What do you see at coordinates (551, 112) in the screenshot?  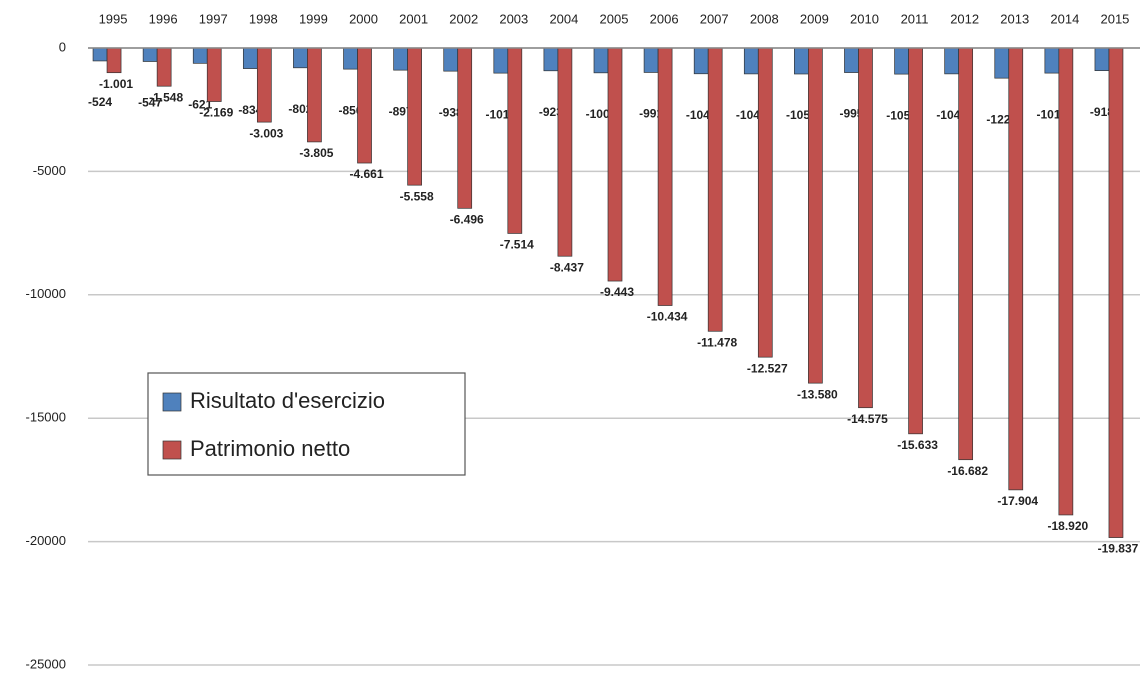 I see `data-label: -923` at bounding box center [551, 112].